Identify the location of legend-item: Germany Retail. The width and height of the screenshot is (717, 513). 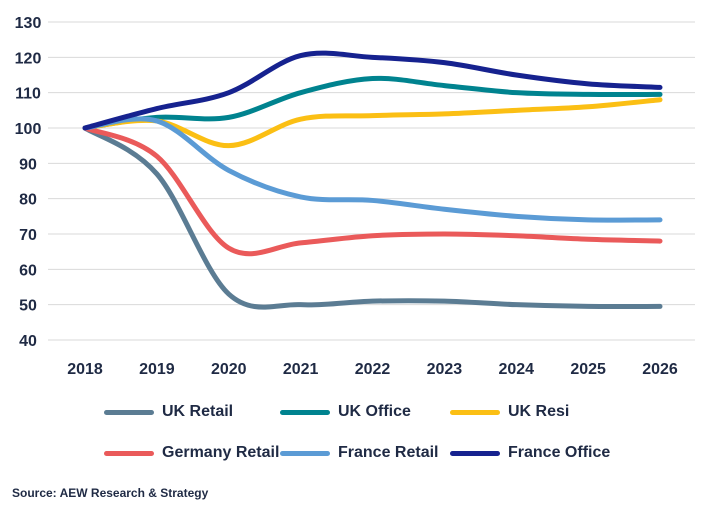
(191, 453).